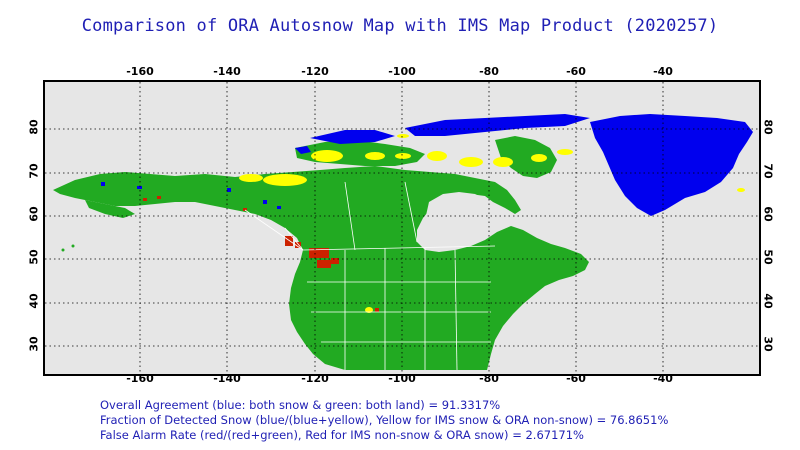 This screenshot has height=450, width=800. Describe the element at coordinates (576, 71) in the screenshot. I see `top-lon-label: -60` at that location.